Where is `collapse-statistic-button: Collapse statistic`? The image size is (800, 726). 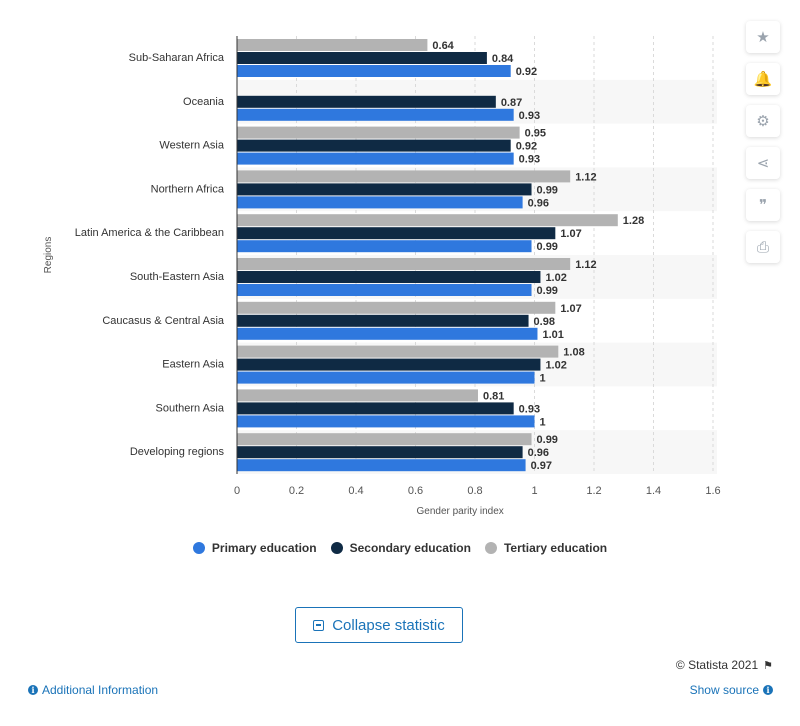
collapse-statistic-button: Collapse statistic is located at coordinates (379, 625).